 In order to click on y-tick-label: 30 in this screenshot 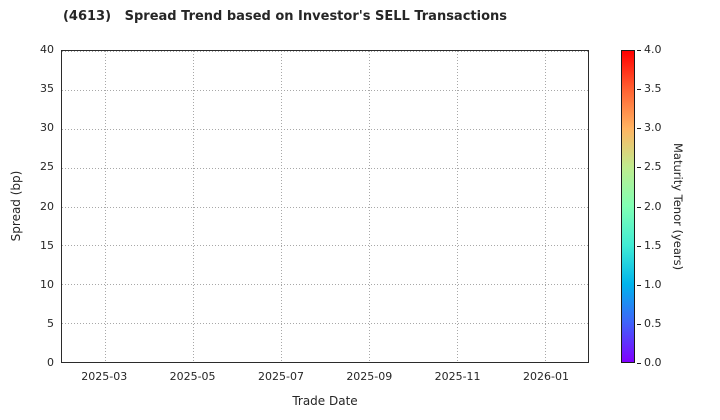, I will do `click(47, 128)`.